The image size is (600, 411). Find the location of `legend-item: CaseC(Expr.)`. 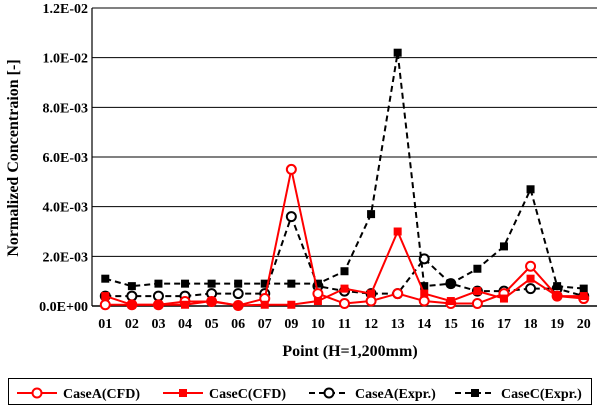

legend-item: CaseC(Expr.) is located at coordinates (518, 394).